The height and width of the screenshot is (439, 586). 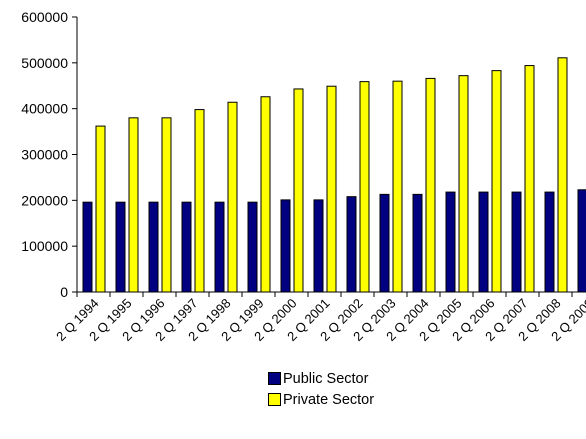 I want to click on legend-item-private-sector: Private Sector, so click(x=321, y=399).